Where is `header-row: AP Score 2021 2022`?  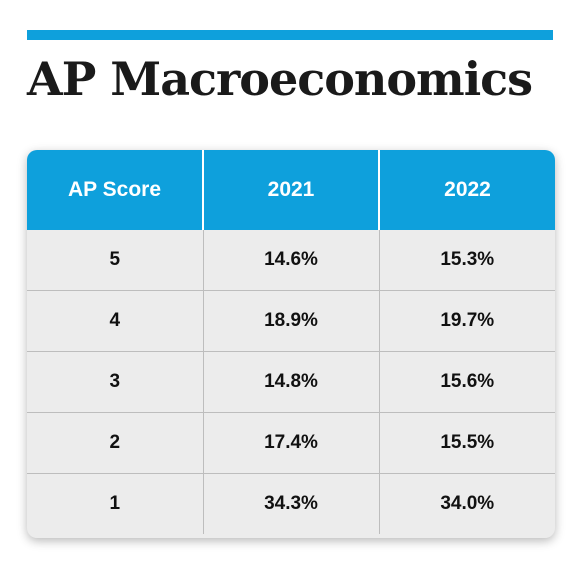
header-row: AP Score 2021 2022 is located at coordinates (291, 190).